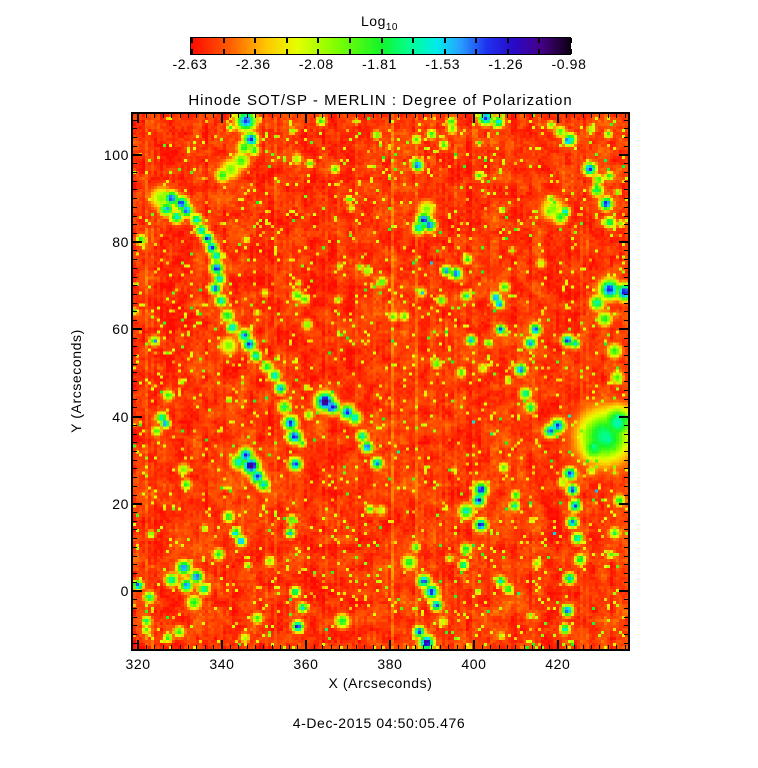  I want to click on x-tick-label: 400, so click(474, 664).